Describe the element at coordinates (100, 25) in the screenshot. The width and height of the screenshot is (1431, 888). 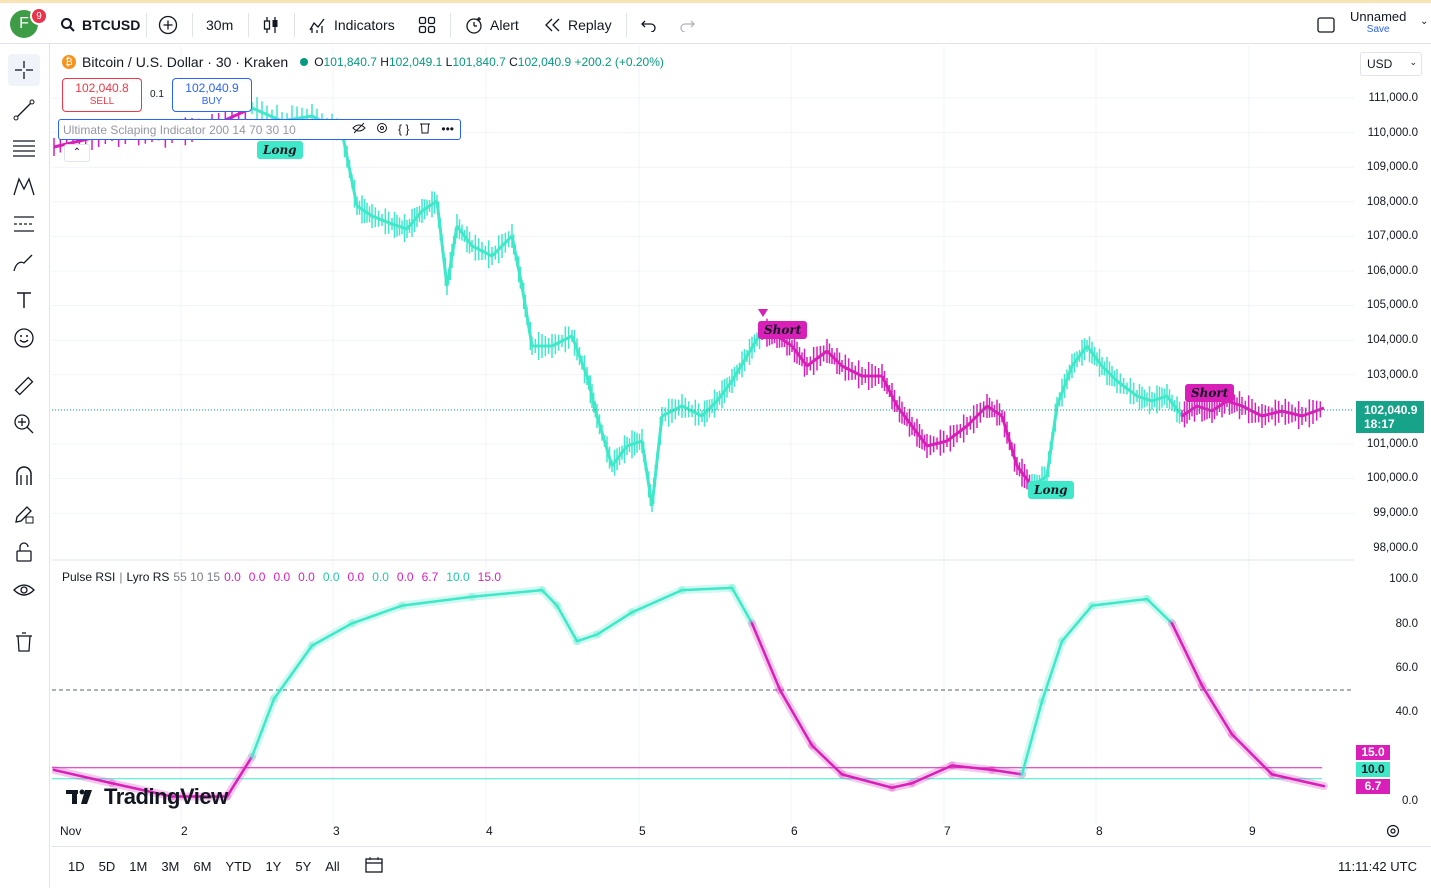
I see `symbol-search-button: BTCUSD` at that location.